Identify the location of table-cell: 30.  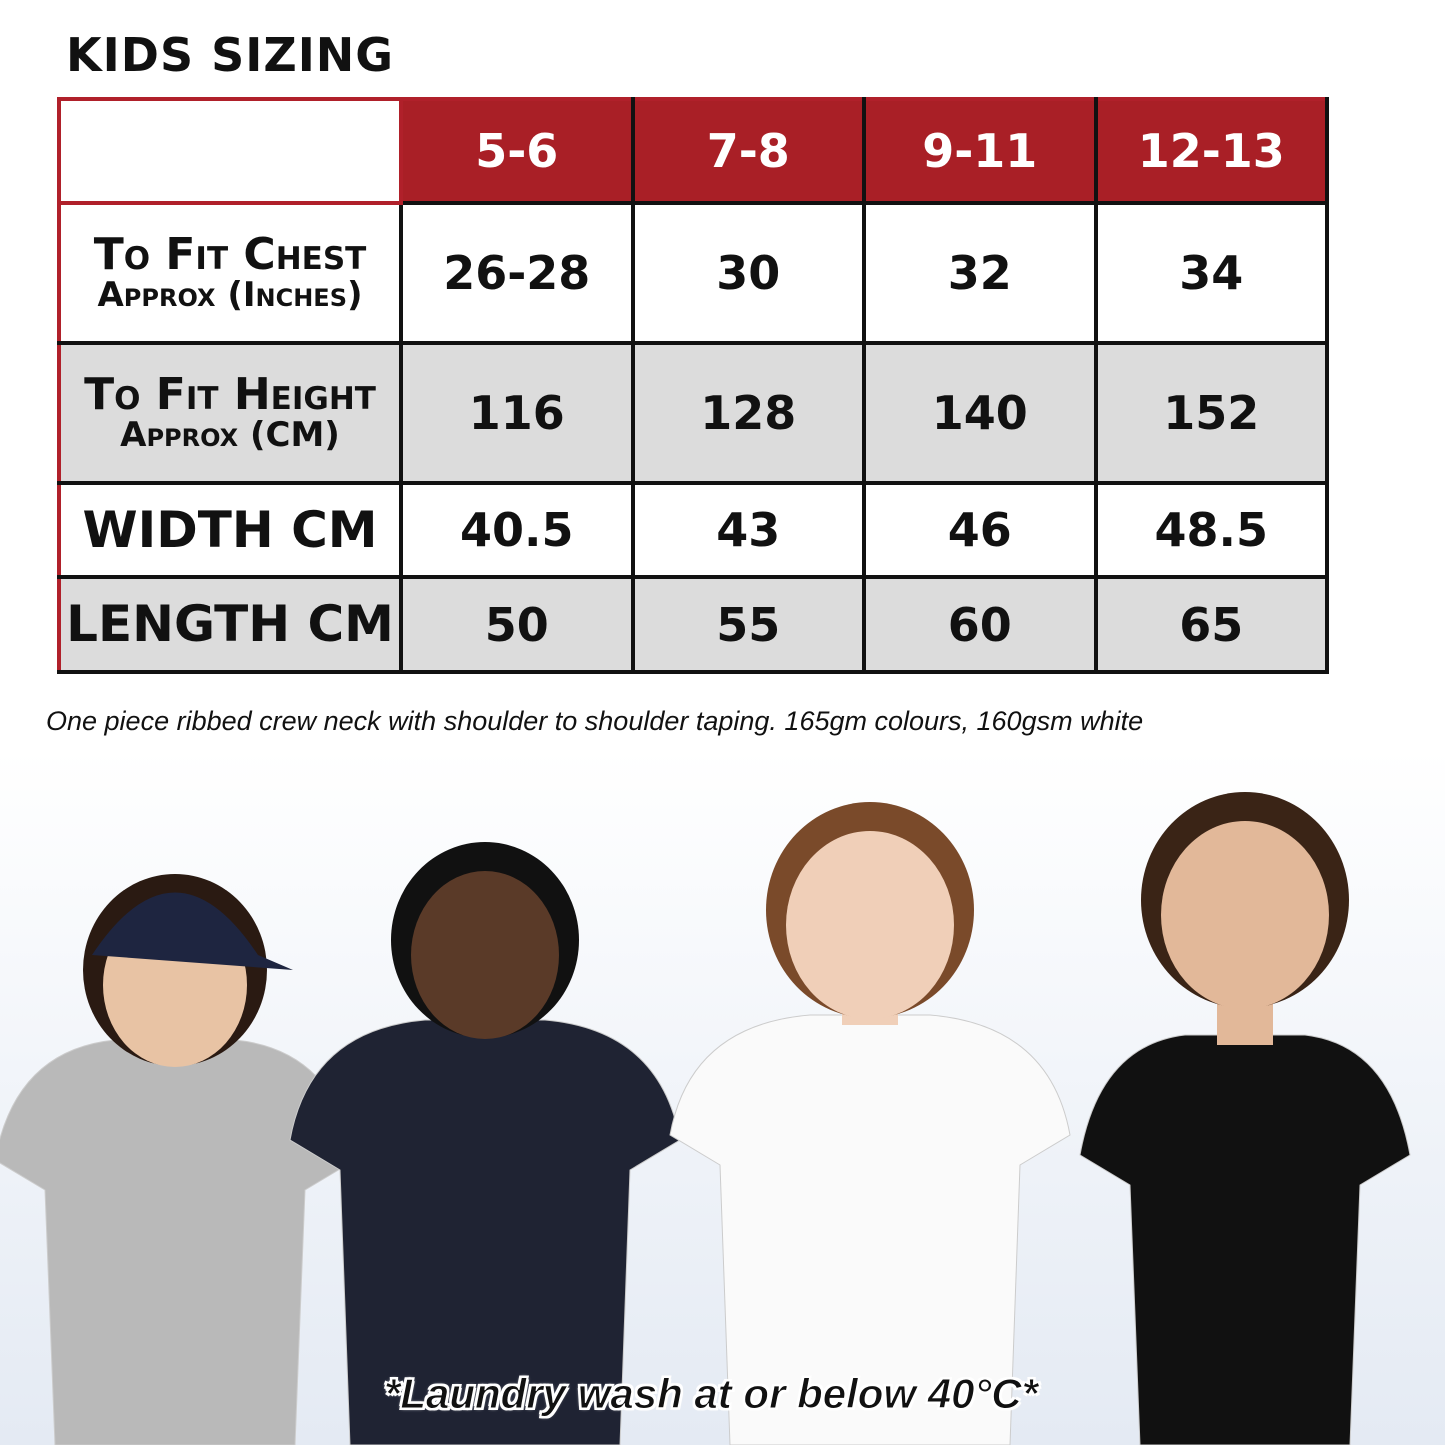
(748, 273).